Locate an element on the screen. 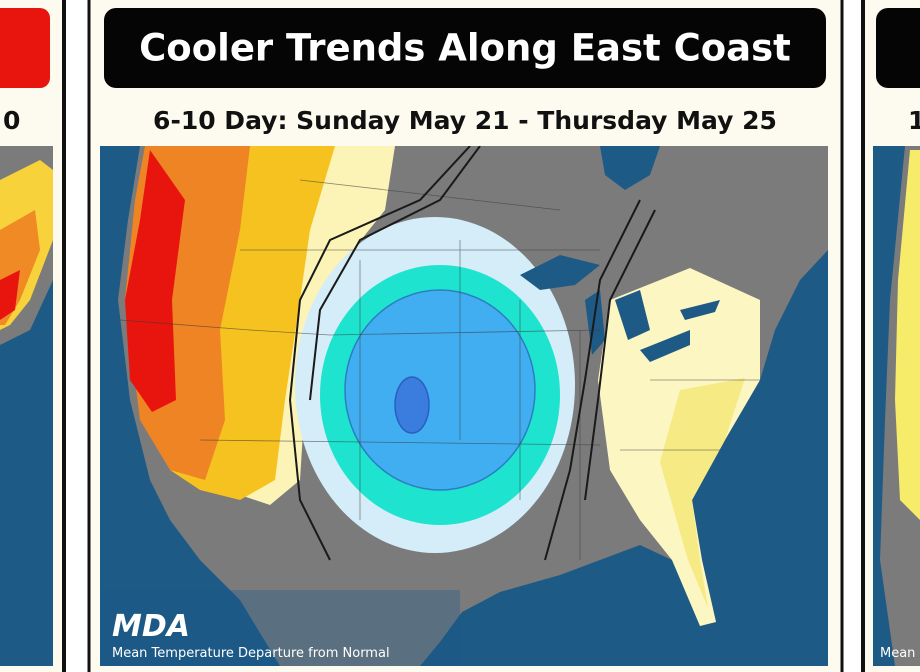  left-map is located at coordinates (26, 406).